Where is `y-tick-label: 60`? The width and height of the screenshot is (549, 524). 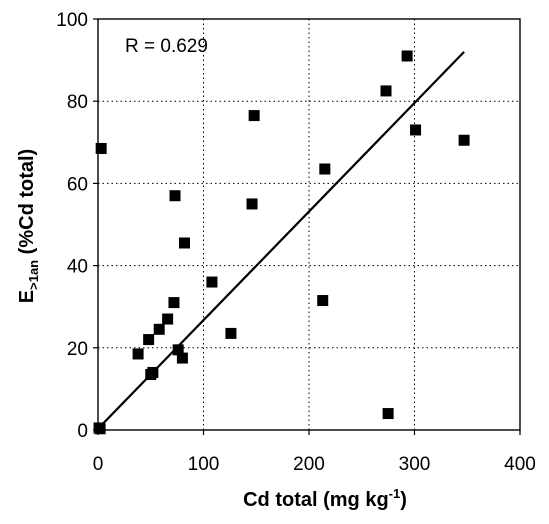 y-tick-label: 60 is located at coordinates (77, 184).